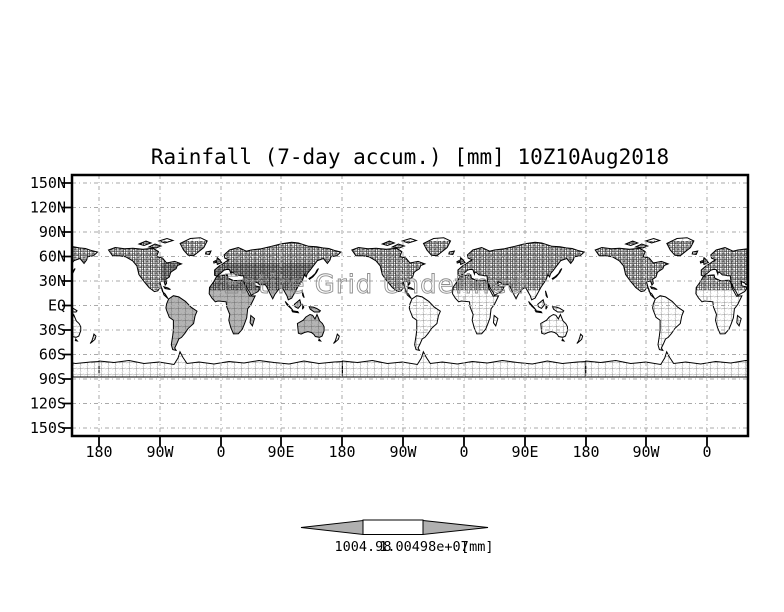 The image size is (784, 612). What do you see at coordinates (52, 330) in the screenshot?
I see `y-tick-30s: 30S` at bounding box center [52, 330].